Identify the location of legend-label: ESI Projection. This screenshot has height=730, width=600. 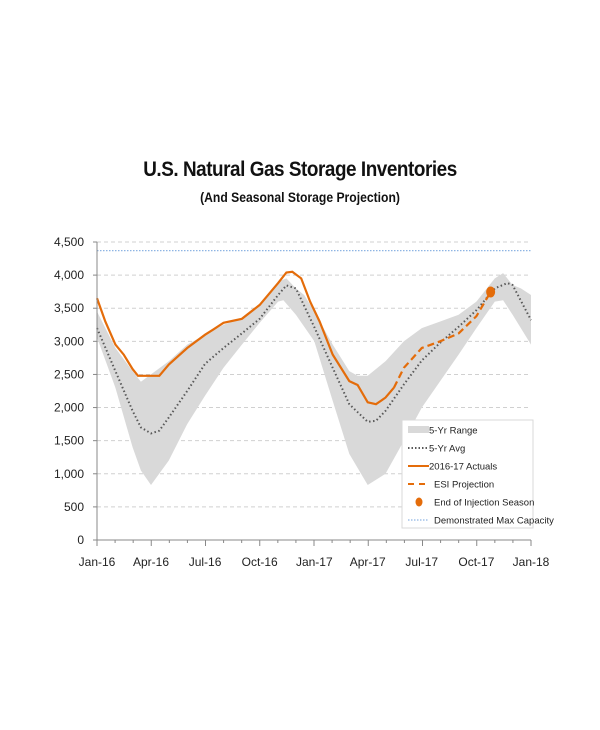
(464, 485).